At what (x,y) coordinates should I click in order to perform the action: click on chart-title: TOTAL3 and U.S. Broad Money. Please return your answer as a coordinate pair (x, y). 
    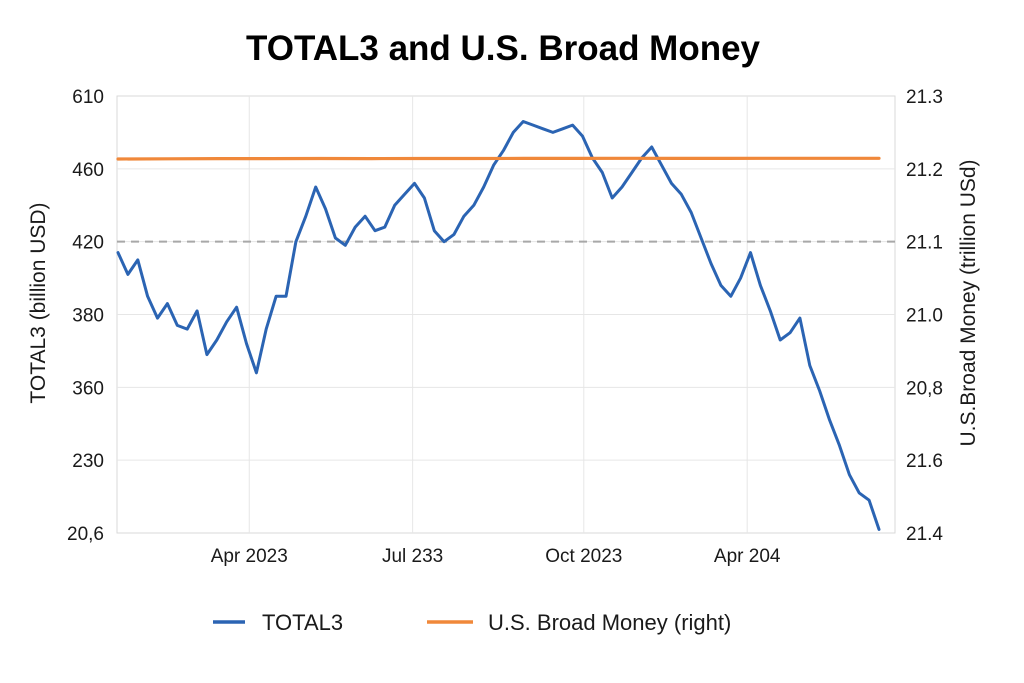
    Looking at the image, I should click on (503, 48).